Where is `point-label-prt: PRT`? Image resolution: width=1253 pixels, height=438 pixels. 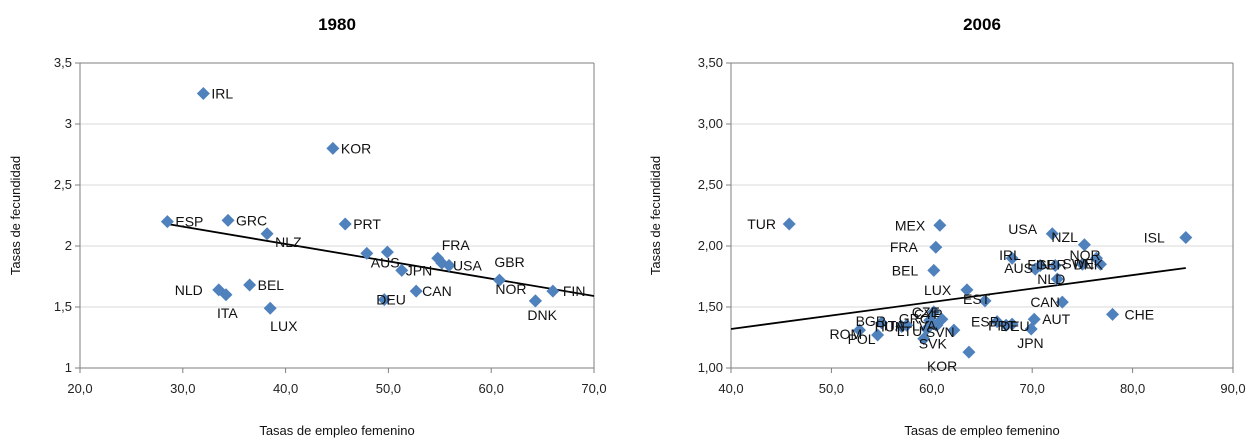 point-label-prt: PRT is located at coordinates (367, 224).